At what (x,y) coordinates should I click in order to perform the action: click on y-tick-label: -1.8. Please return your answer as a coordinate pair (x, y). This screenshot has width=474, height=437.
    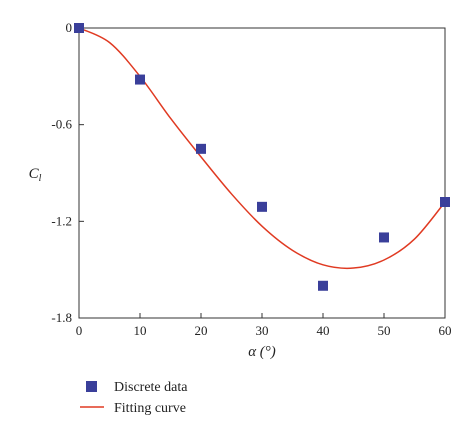
    Looking at the image, I should click on (61, 317).